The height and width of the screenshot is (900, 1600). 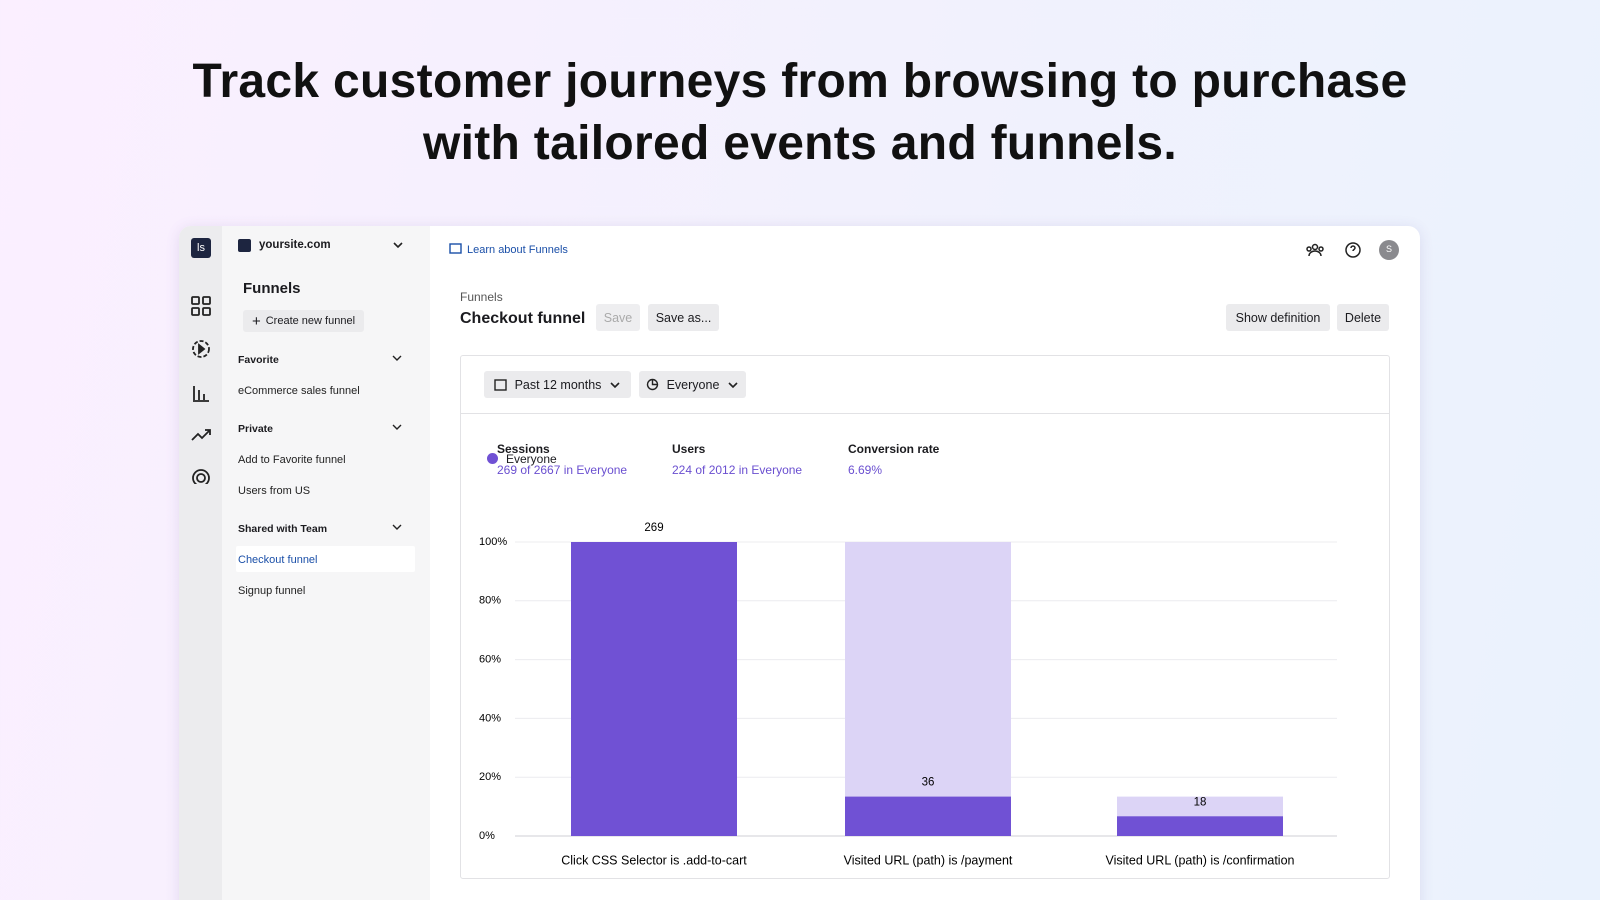 What do you see at coordinates (523, 318) in the screenshot?
I see `funnel-title: Checkout funnel` at bounding box center [523, 318].